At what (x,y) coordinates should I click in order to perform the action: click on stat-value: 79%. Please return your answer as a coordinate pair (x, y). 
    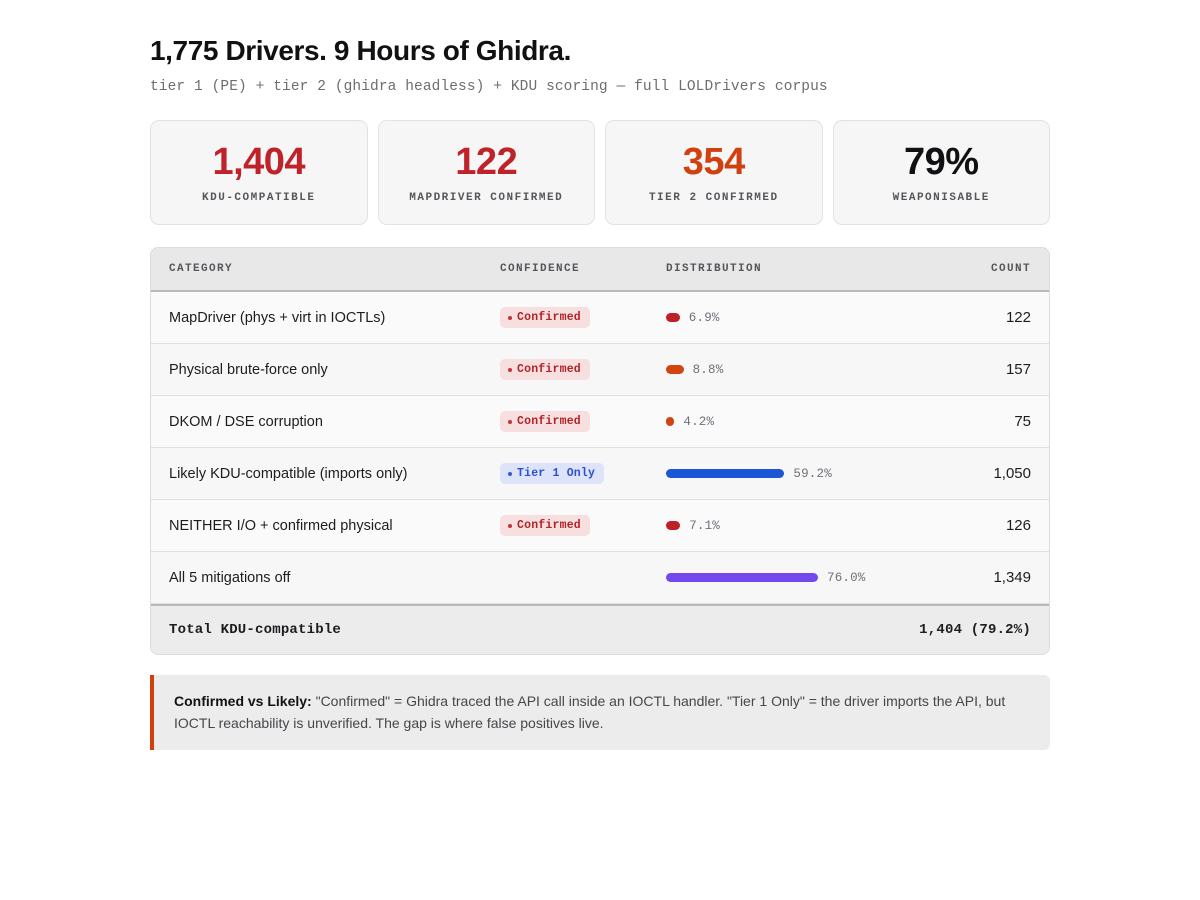
    Looking at the image, I should click on (941, 162).